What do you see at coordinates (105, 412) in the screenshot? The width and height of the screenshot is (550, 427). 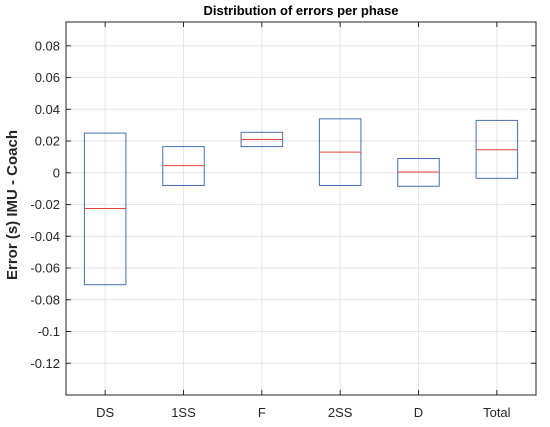 I see `x-tick-label-ds: DS` at bounding box center [105, 412].